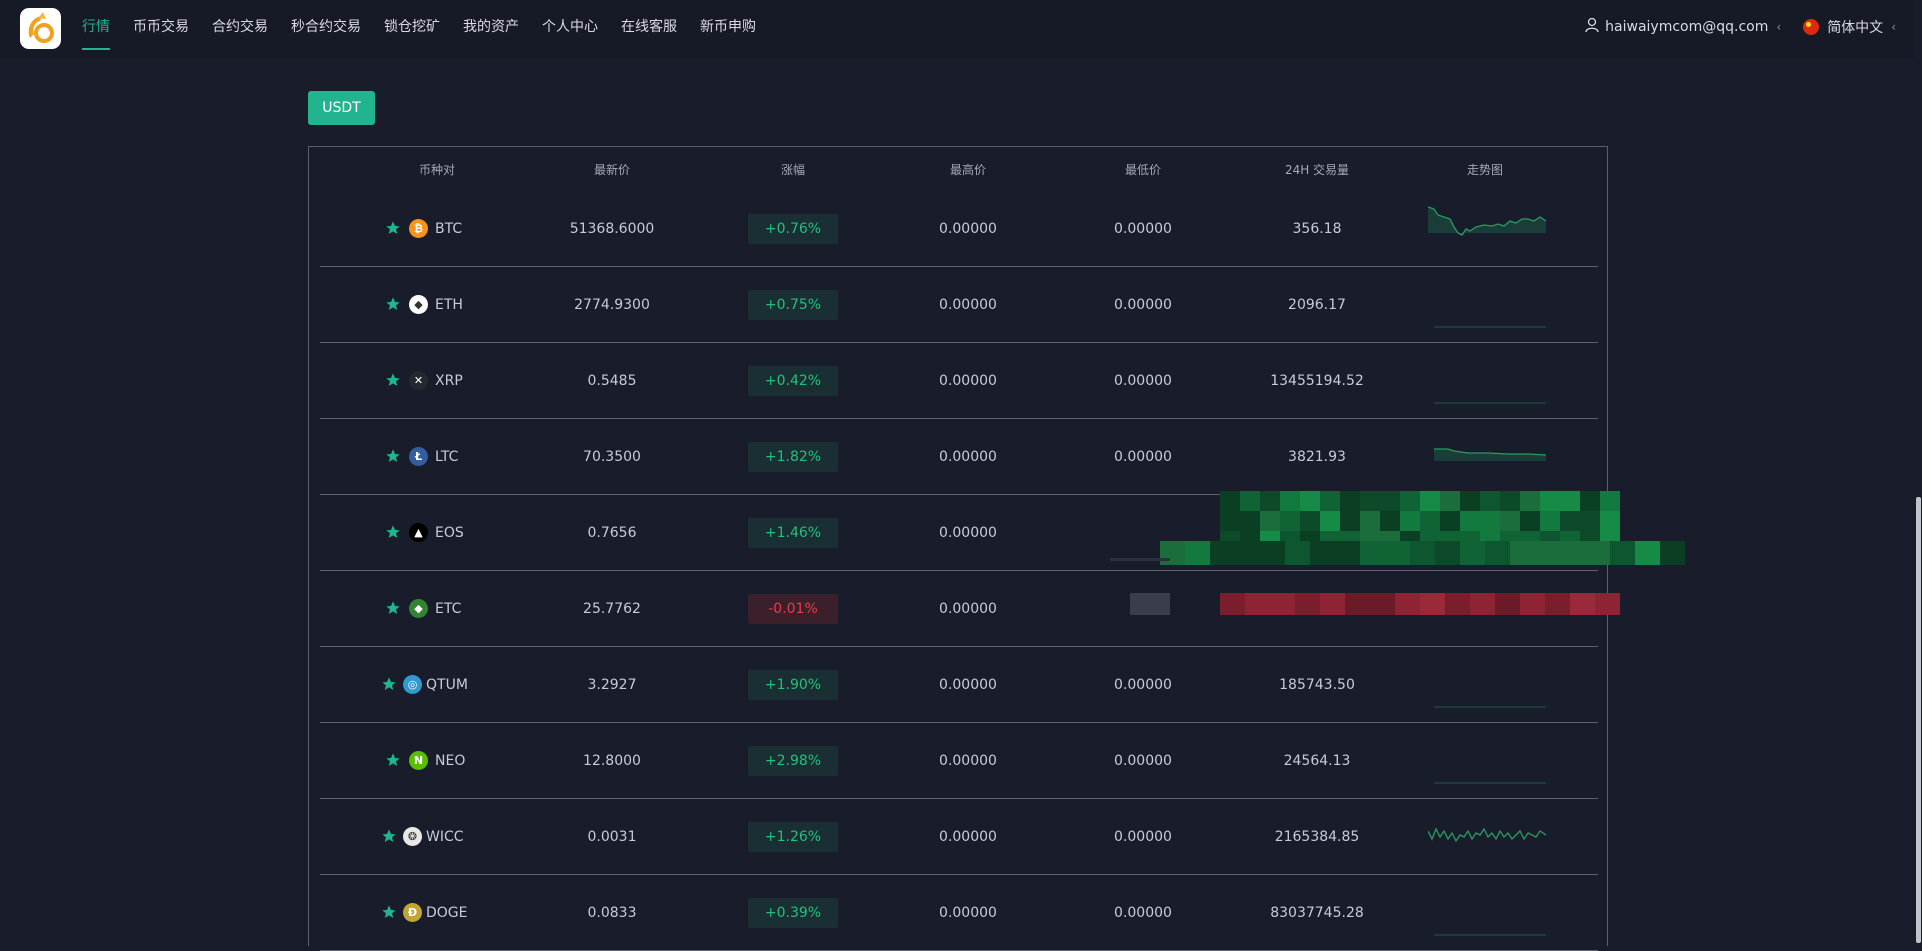 The image size is (1922, 951). Describe the element at coordinates (449, 381) in the screenshot. I see `coin-symbol: XRP` at that location.